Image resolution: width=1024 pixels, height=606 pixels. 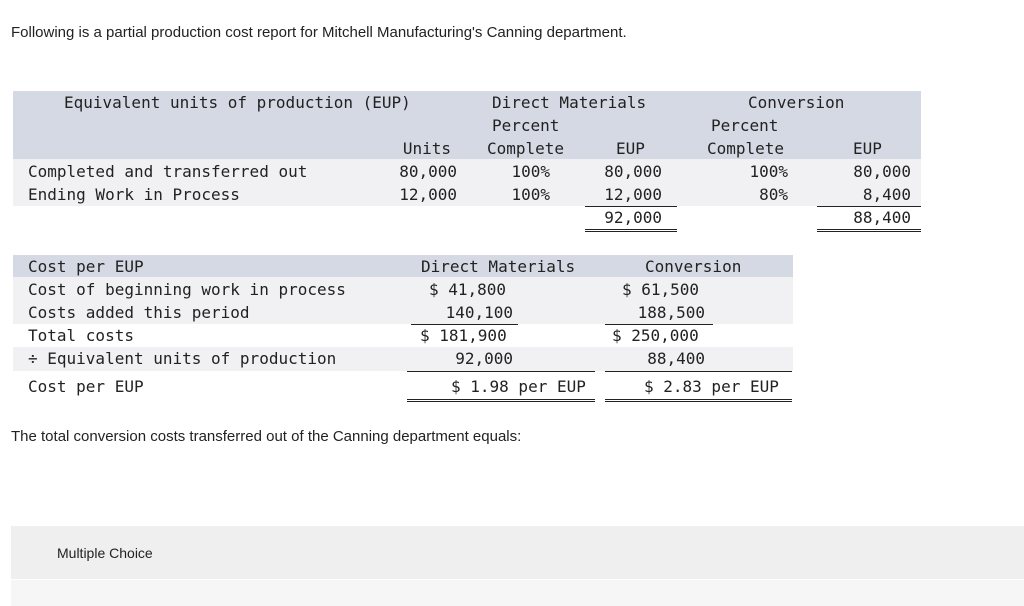 I want to click on cost-dm-divider-rule, so click(x=501, y=371).